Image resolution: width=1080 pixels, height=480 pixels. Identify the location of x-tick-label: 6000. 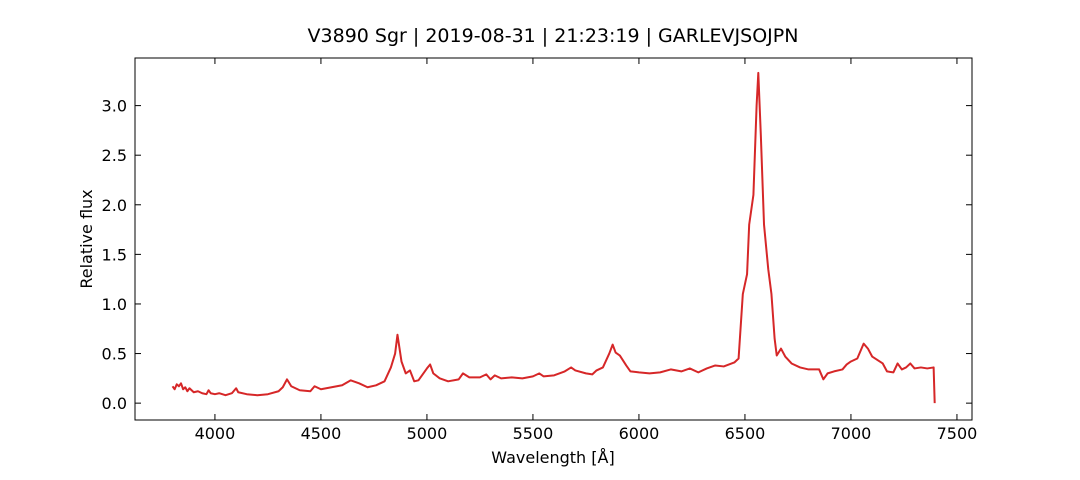
(639, 433).